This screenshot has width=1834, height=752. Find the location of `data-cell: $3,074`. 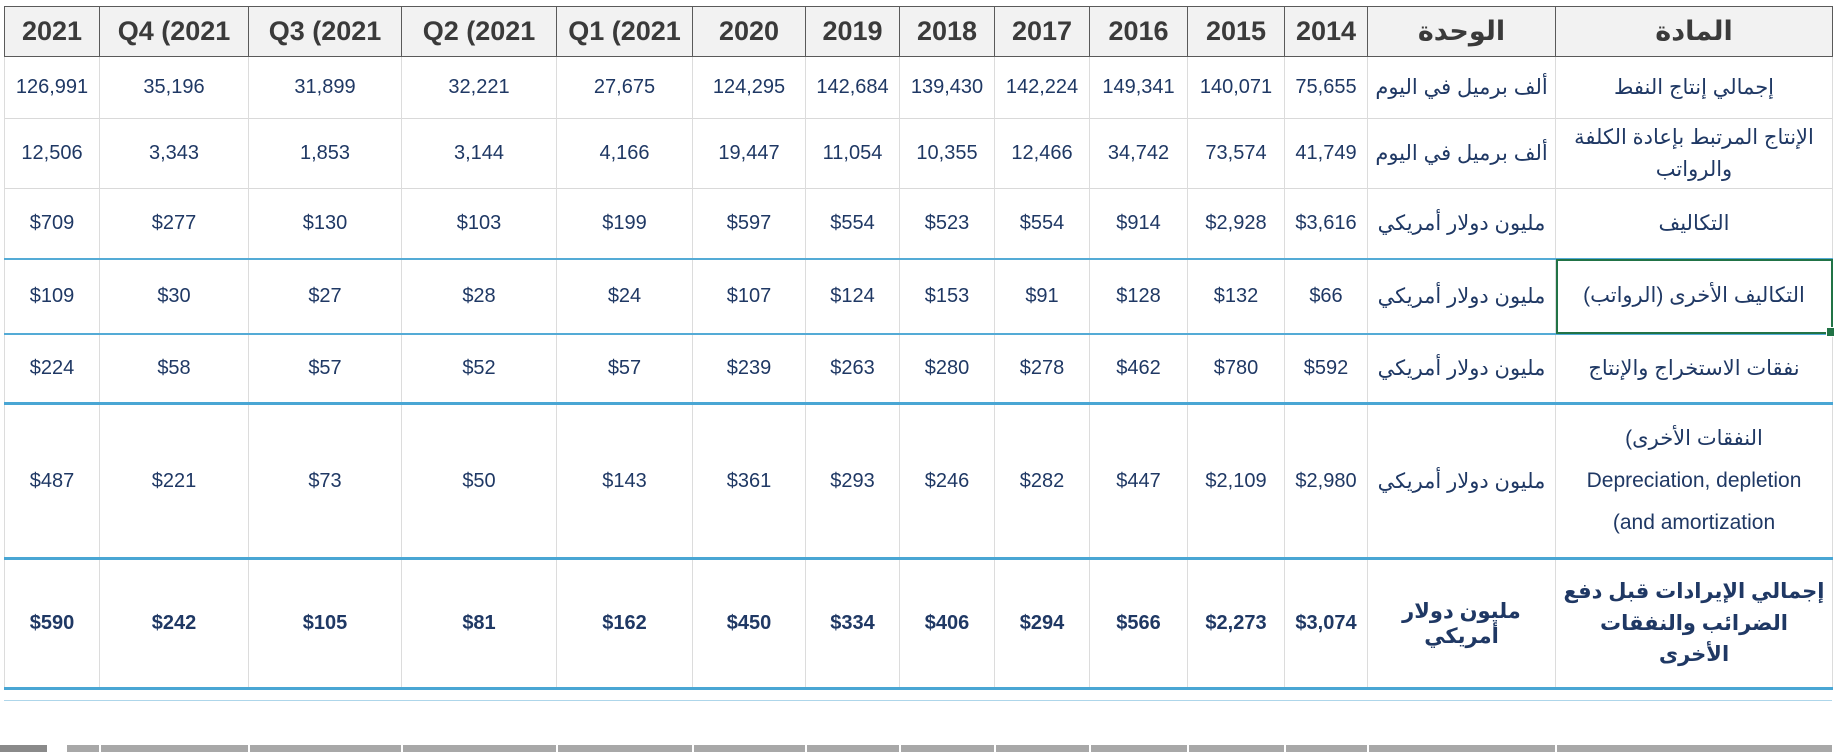

data-cell: $3,074 is located at coordinates (1326, 623).